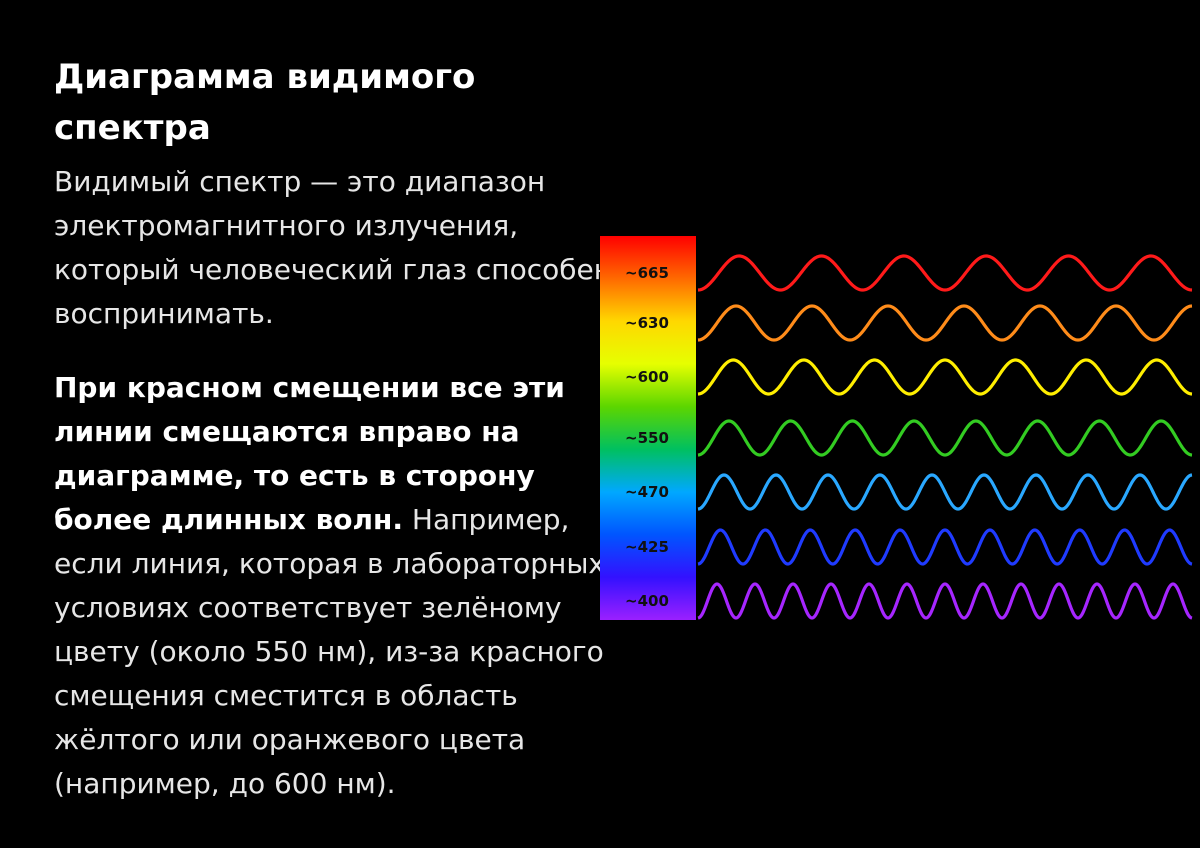 This screenshot has height=848, width=1200. What do you see at coordinates (647, 601) in the screenshot?
I see `wavelength-label: ~400` at bounding box center [647, 601].